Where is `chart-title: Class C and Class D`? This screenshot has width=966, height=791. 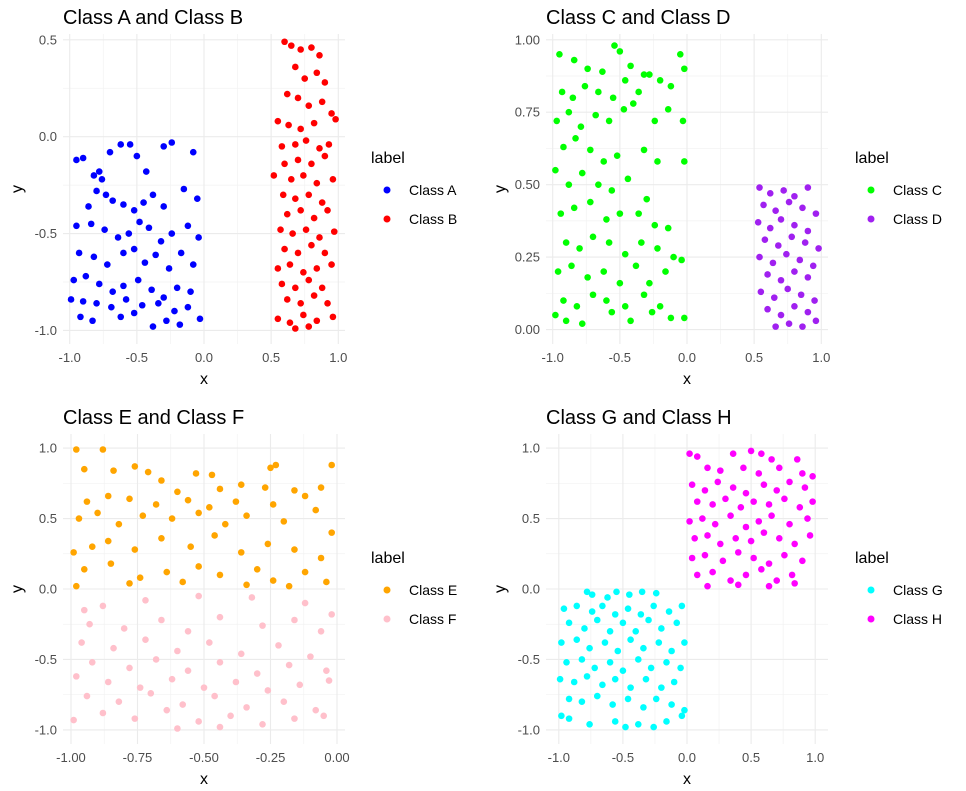 chart-title: Class C and Class D is located at coordinates (638, 18).